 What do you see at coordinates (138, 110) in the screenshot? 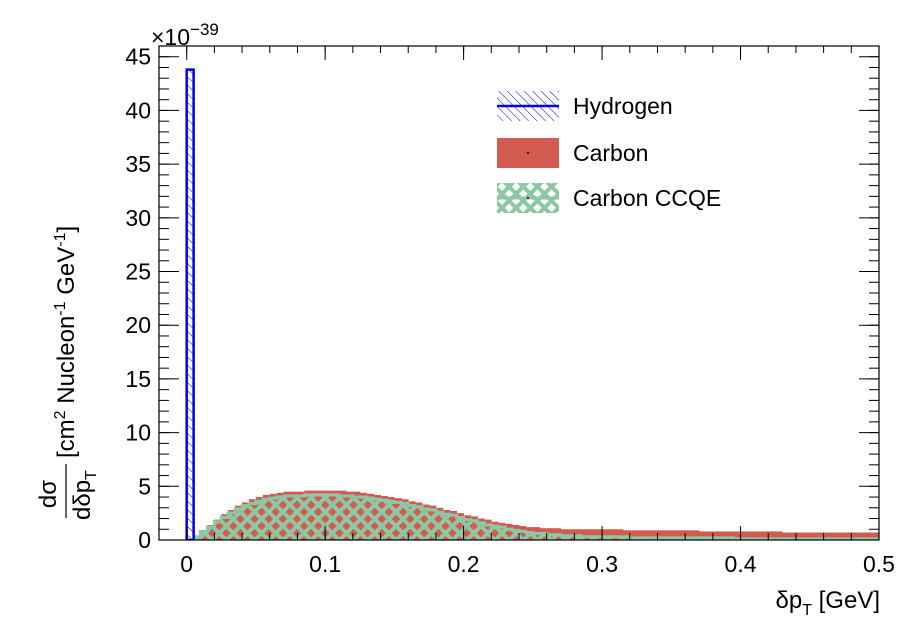
I see `y-tick-label: 40` at bounding box center [138, 110].